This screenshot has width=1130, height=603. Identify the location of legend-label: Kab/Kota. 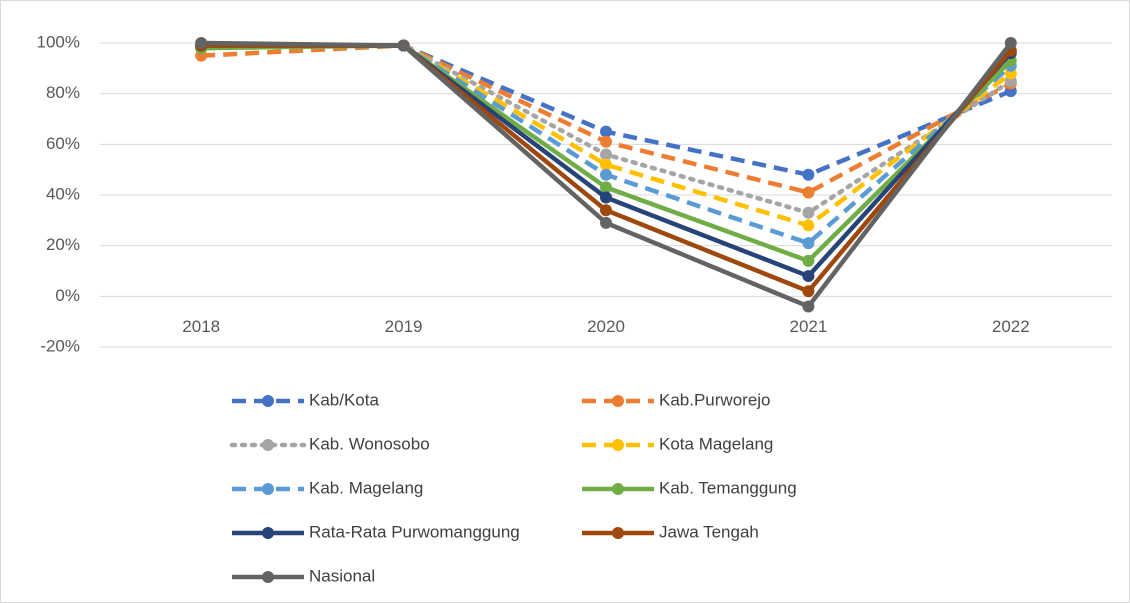
(344, 399).